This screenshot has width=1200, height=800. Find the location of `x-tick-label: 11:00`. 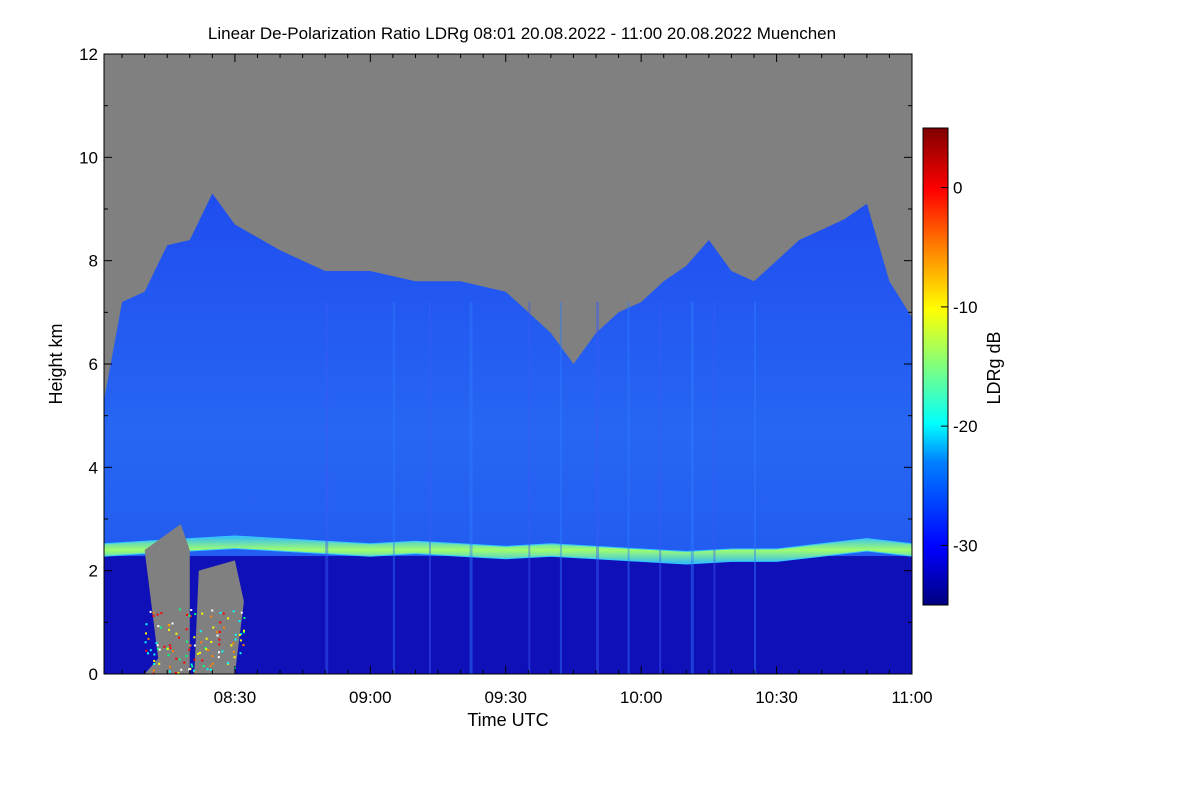

x-tick-label: 11:00 is located at coordinates (911, 697).